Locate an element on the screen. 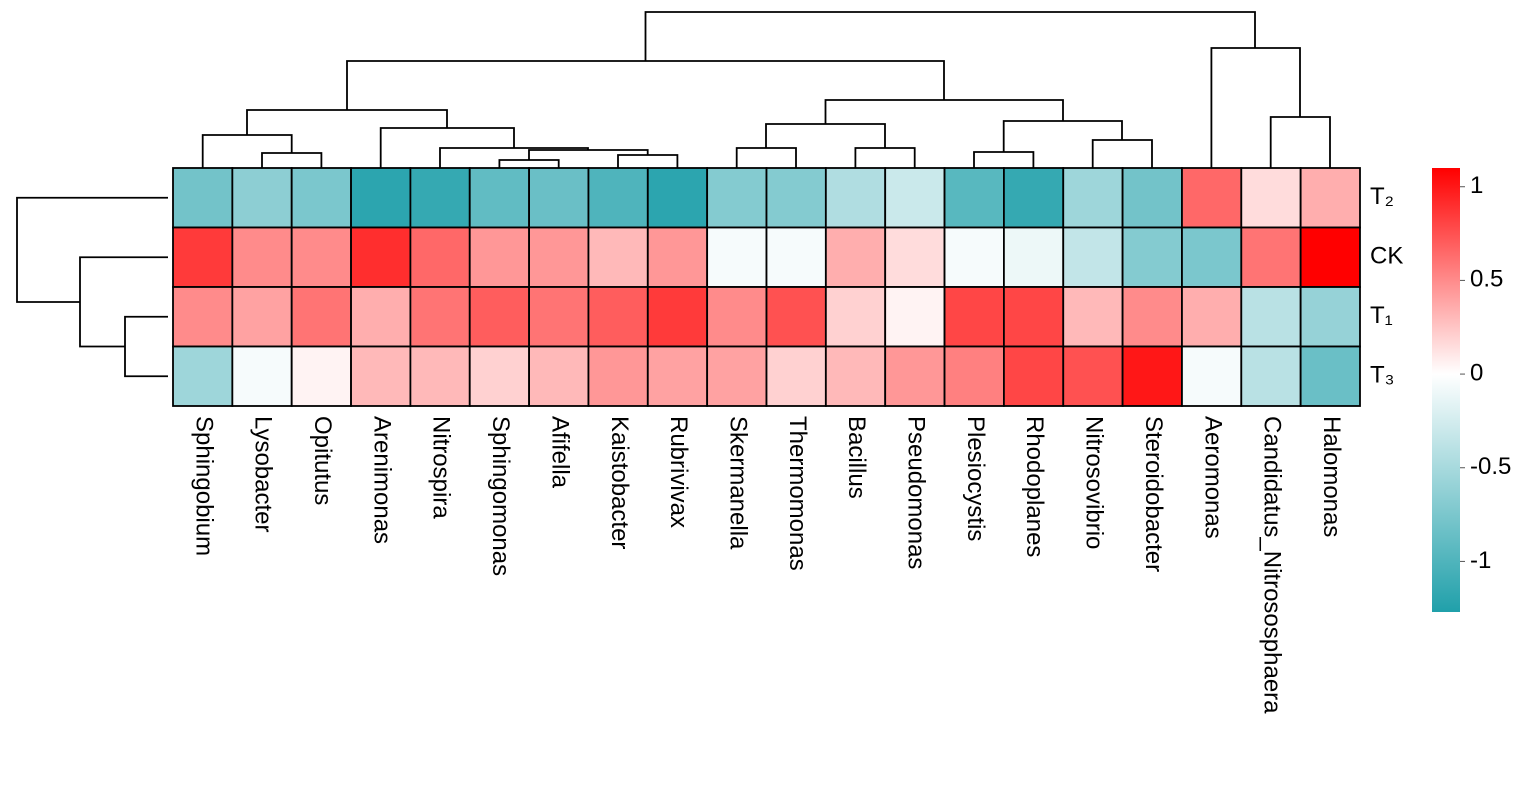  column-label: Nitrospira is located at coordinates (441, 467).